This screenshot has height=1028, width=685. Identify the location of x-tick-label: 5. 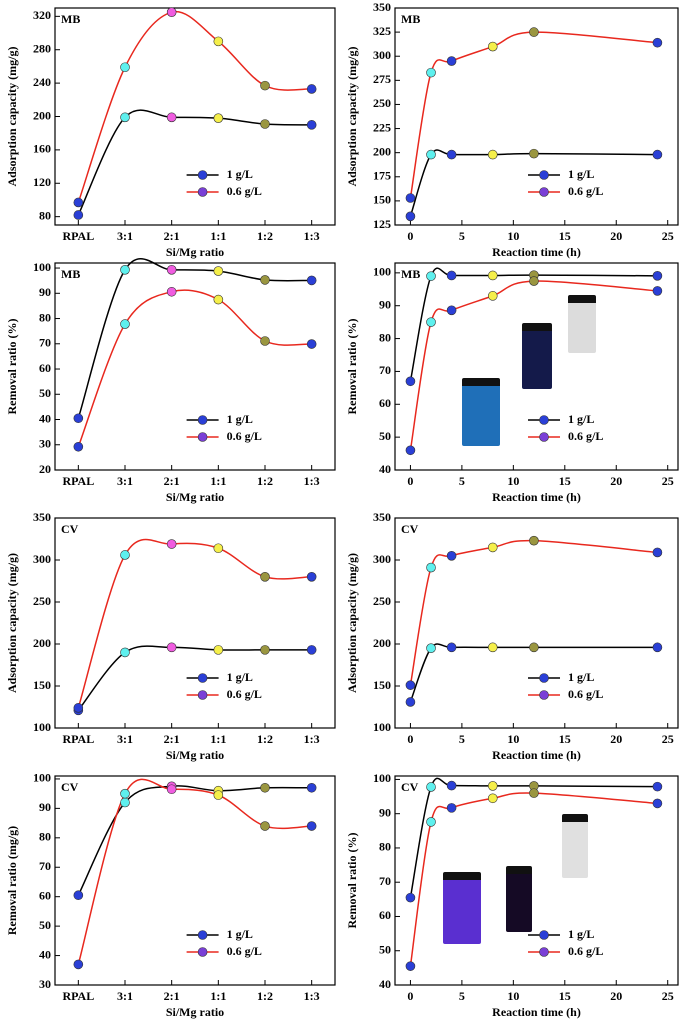
(462, 236).